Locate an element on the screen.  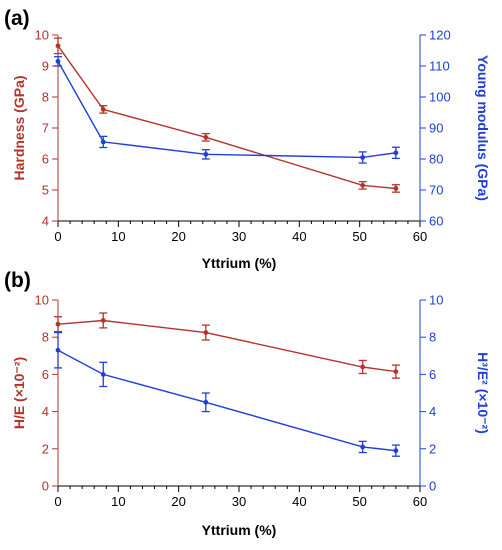
panel-label: (b) is located at coordinates (17, 280).